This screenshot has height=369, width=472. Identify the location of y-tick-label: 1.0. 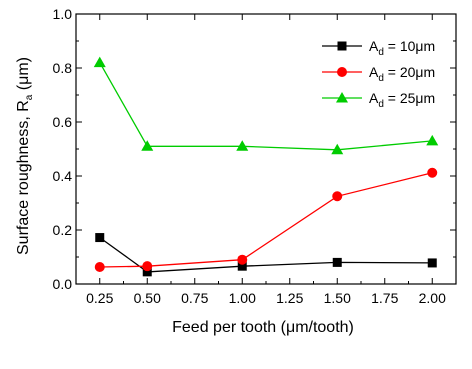
(63, 14).